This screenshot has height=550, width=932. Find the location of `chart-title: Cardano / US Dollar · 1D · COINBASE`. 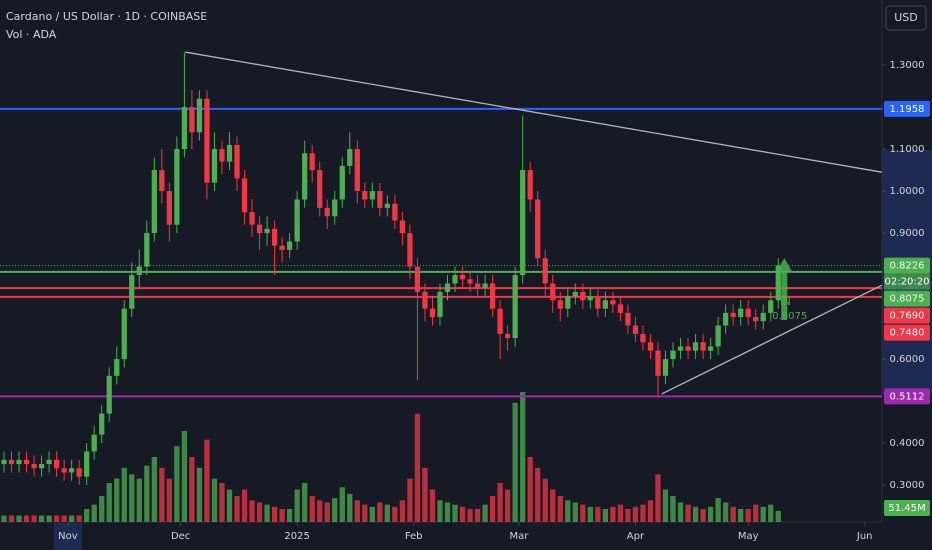

chart-title: Cardano / US Dollar · 1D · COINBASE is located at coordinates (106, 16).